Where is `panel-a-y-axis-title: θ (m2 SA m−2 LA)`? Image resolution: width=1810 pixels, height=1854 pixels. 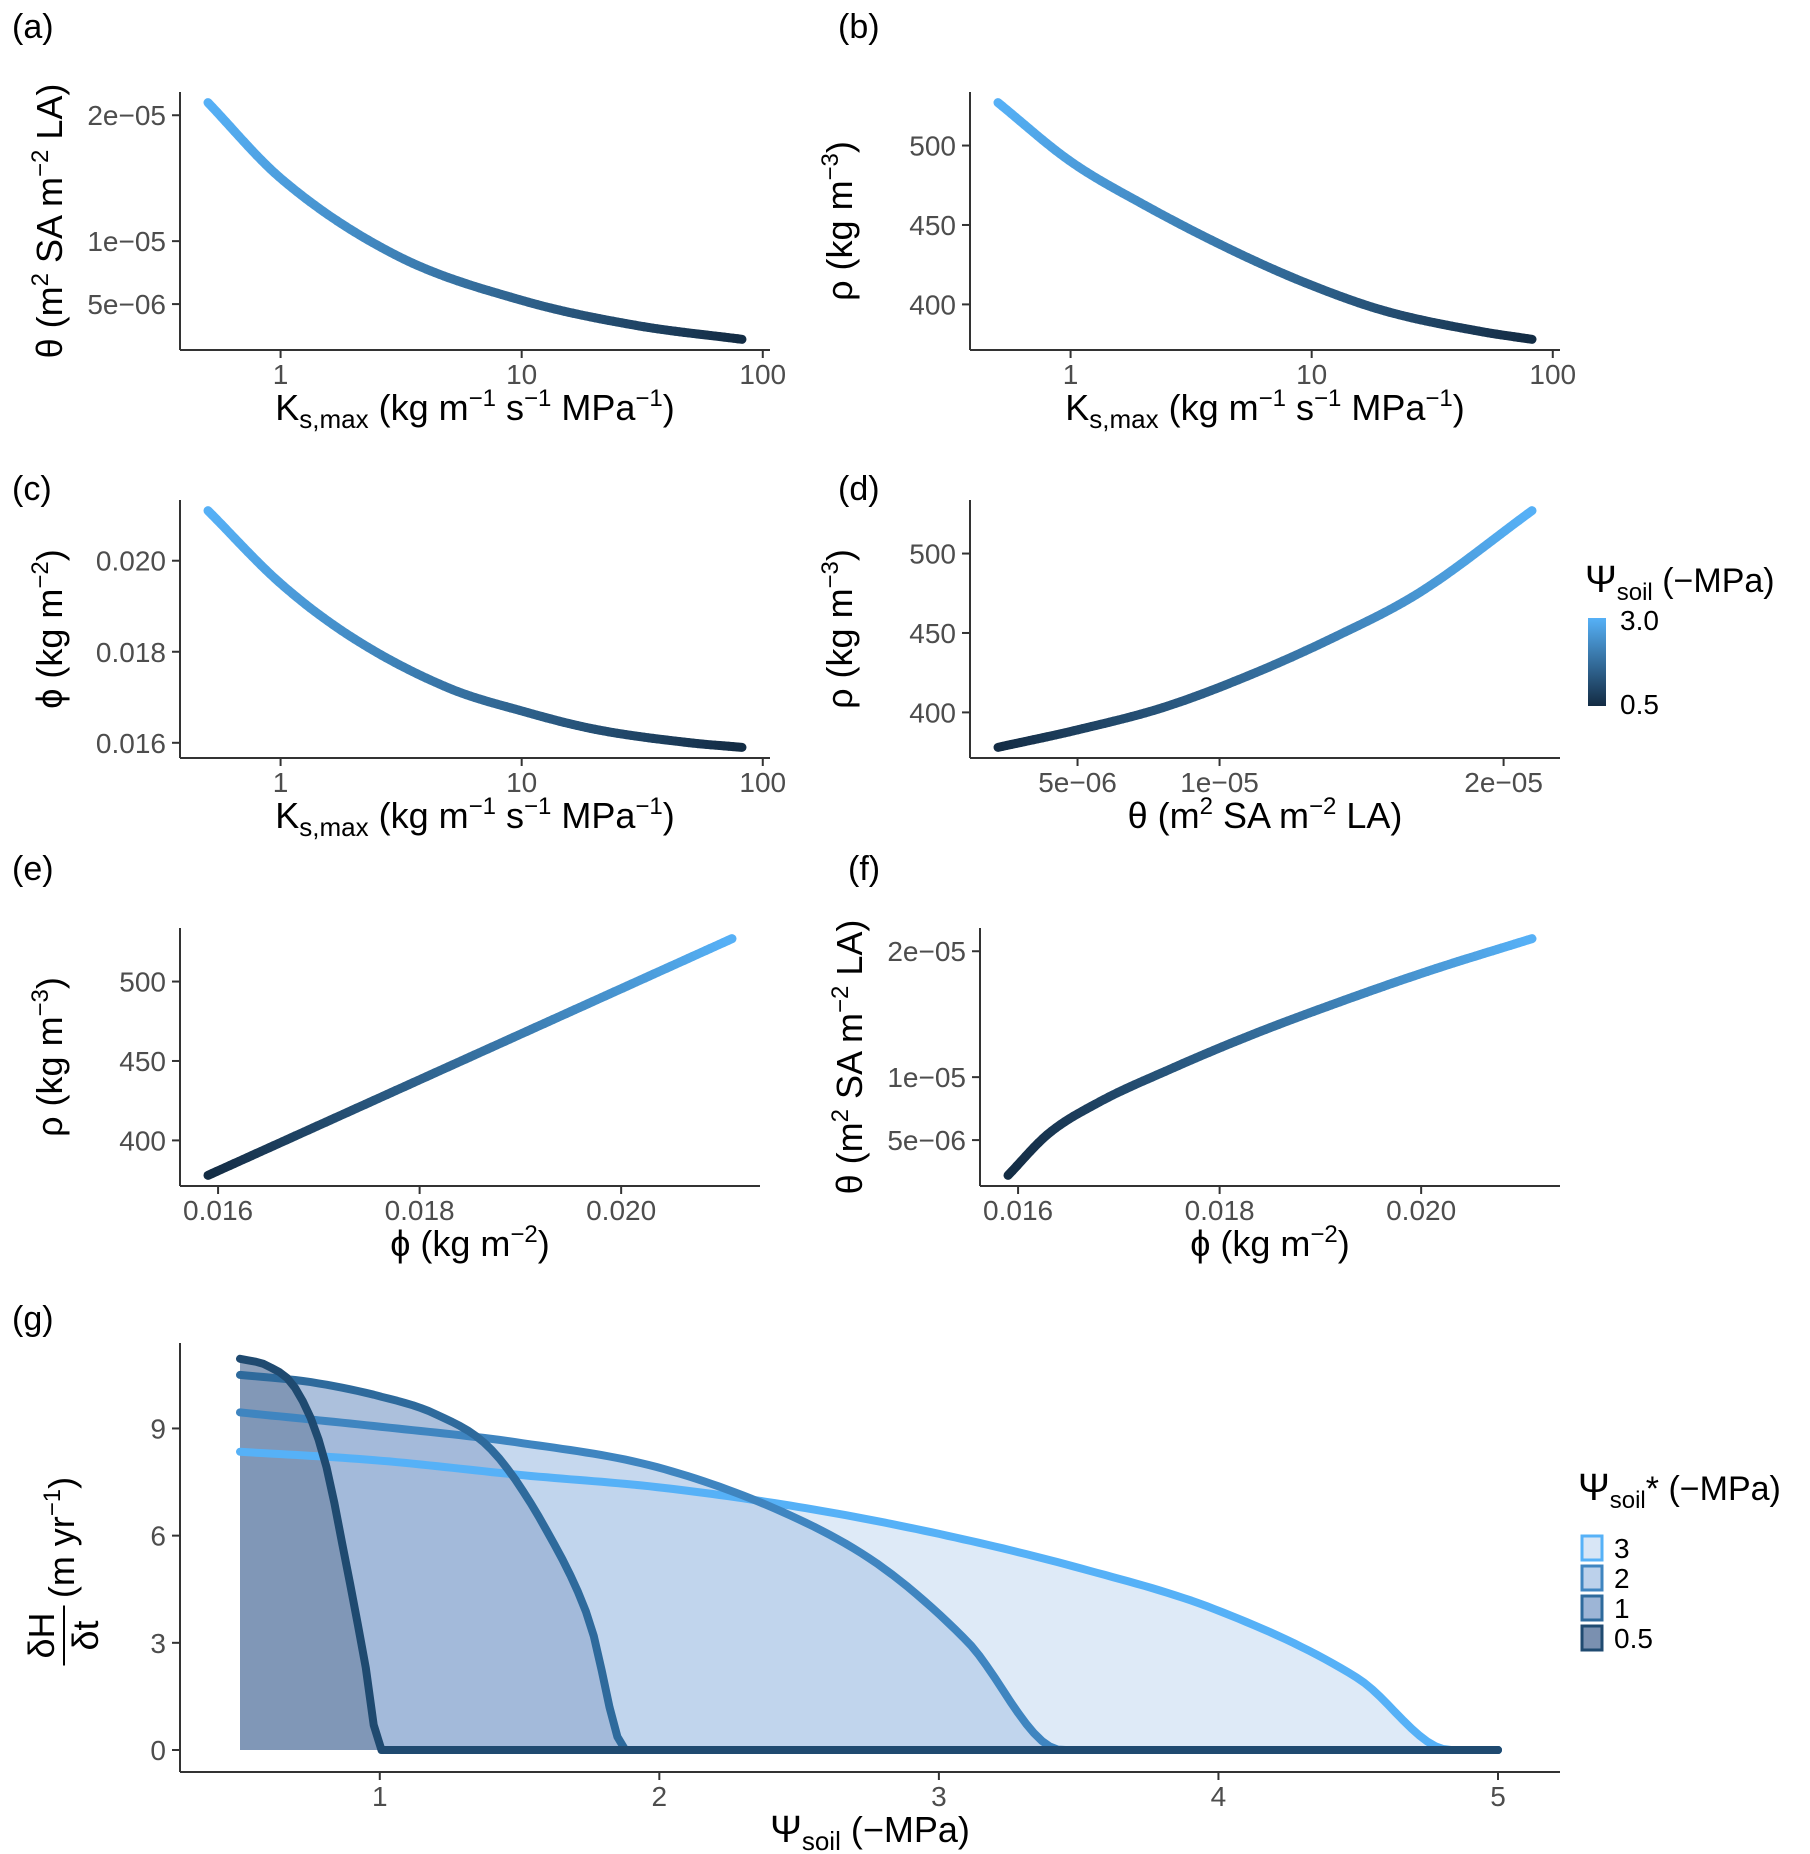 panel-a-y-axis-title: θ (m2 SA m−2 LA) is located at coordinates (48, 221).